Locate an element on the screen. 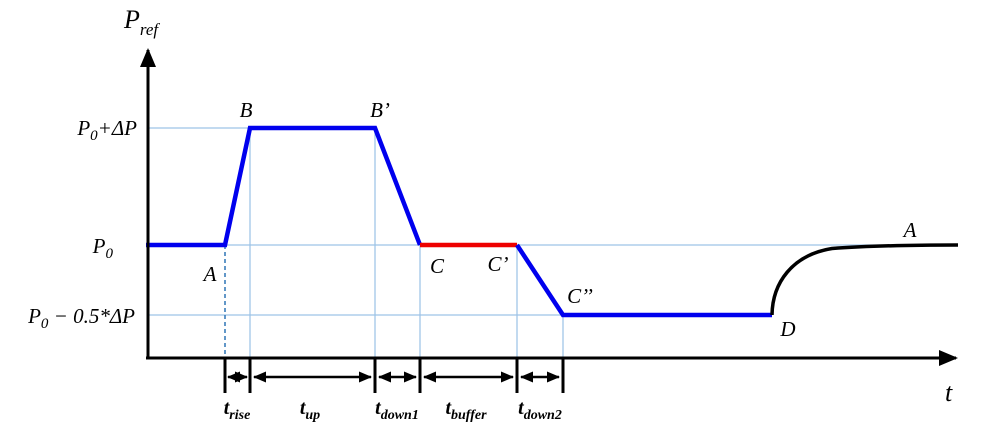 This screenshot has height=427, width=981. point-label-b: B is located at coordinates (246, 110).